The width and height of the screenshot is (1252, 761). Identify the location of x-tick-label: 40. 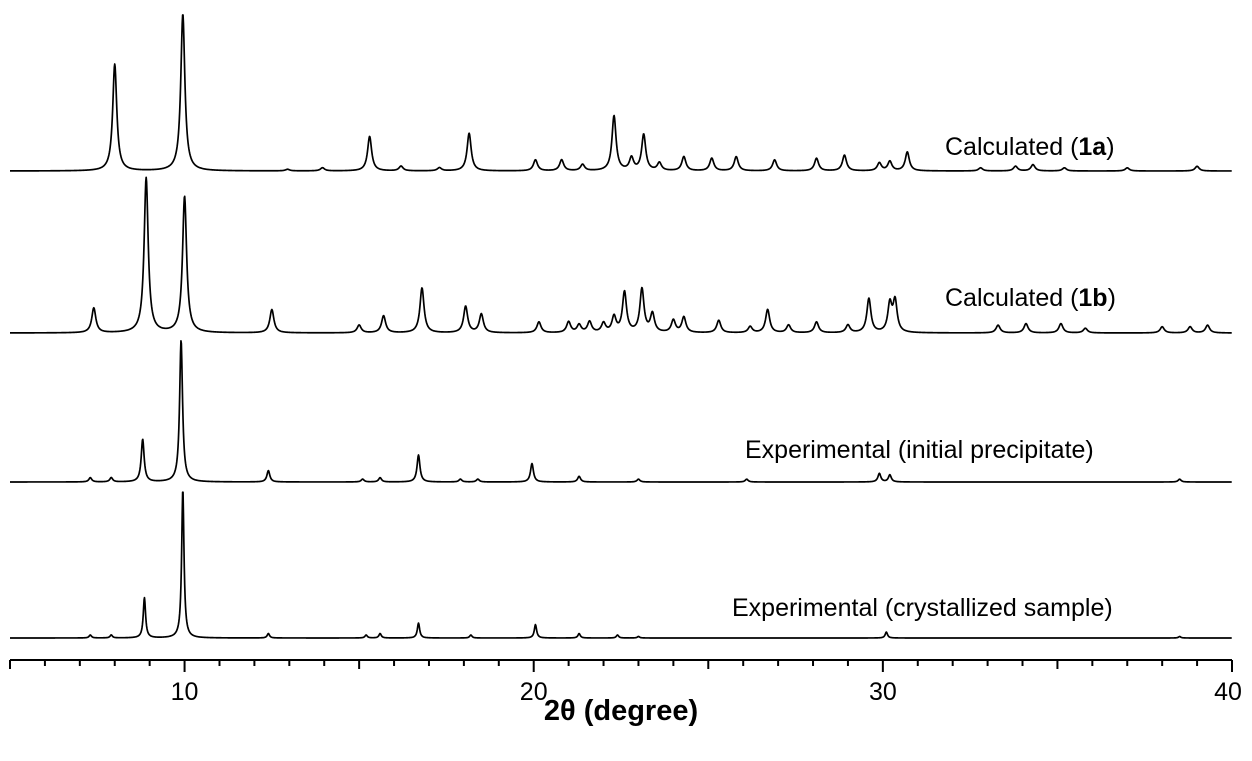
(1228, 692).